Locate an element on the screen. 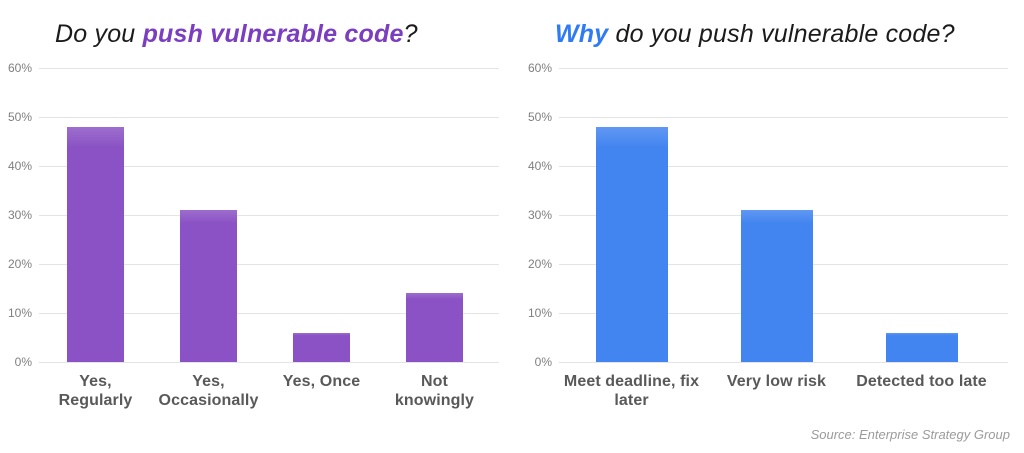 The height and width of the screenshot is (453, 1024). bar-yes-occasionally is located at coordinates (208, 286).